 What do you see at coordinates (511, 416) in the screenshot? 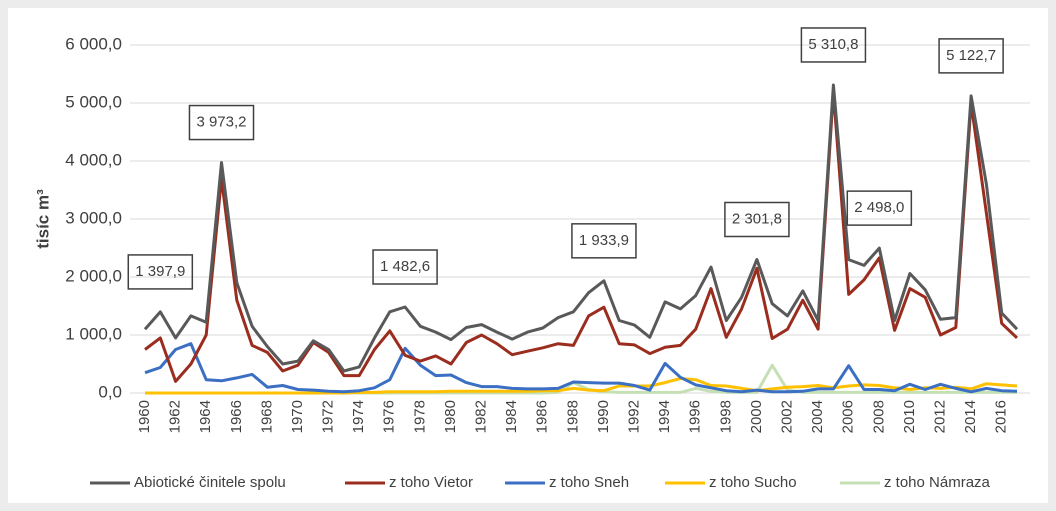
I see `x-tick-label: 1984` at bounding box center [511, 416].